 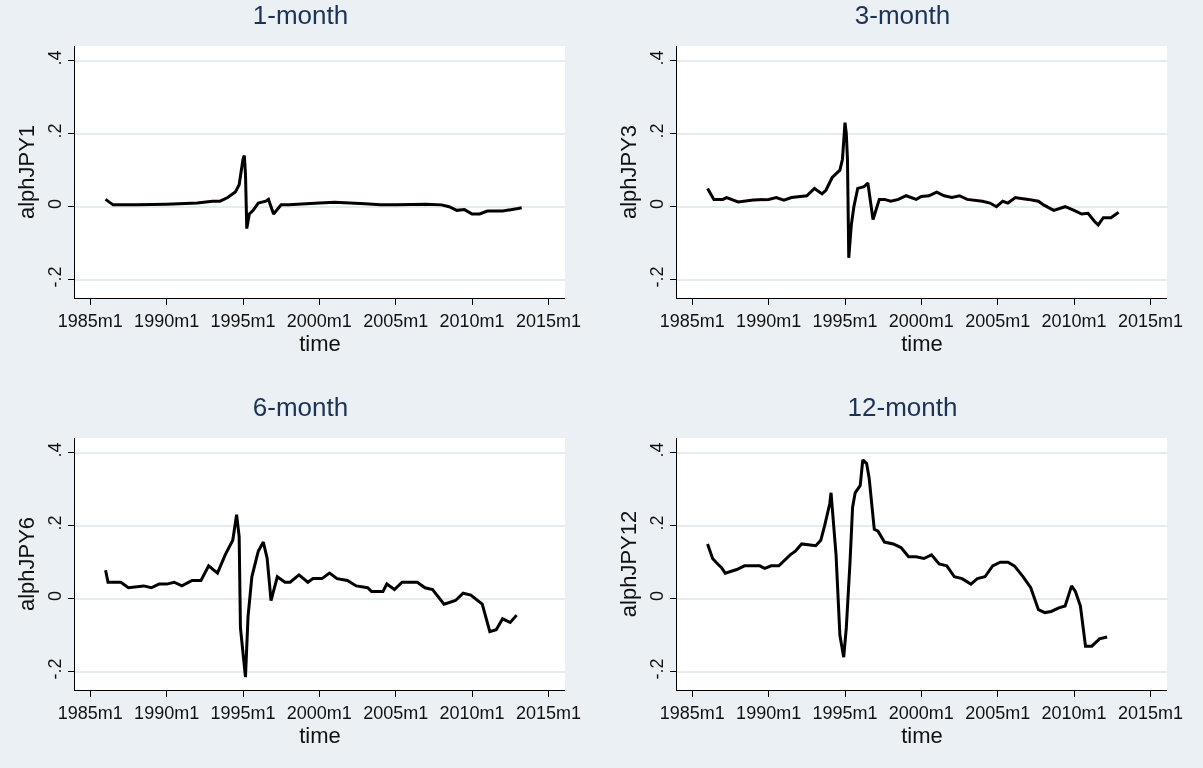 I want to click on y-axis-title: alphJPY6, so click(x=26, y=564).